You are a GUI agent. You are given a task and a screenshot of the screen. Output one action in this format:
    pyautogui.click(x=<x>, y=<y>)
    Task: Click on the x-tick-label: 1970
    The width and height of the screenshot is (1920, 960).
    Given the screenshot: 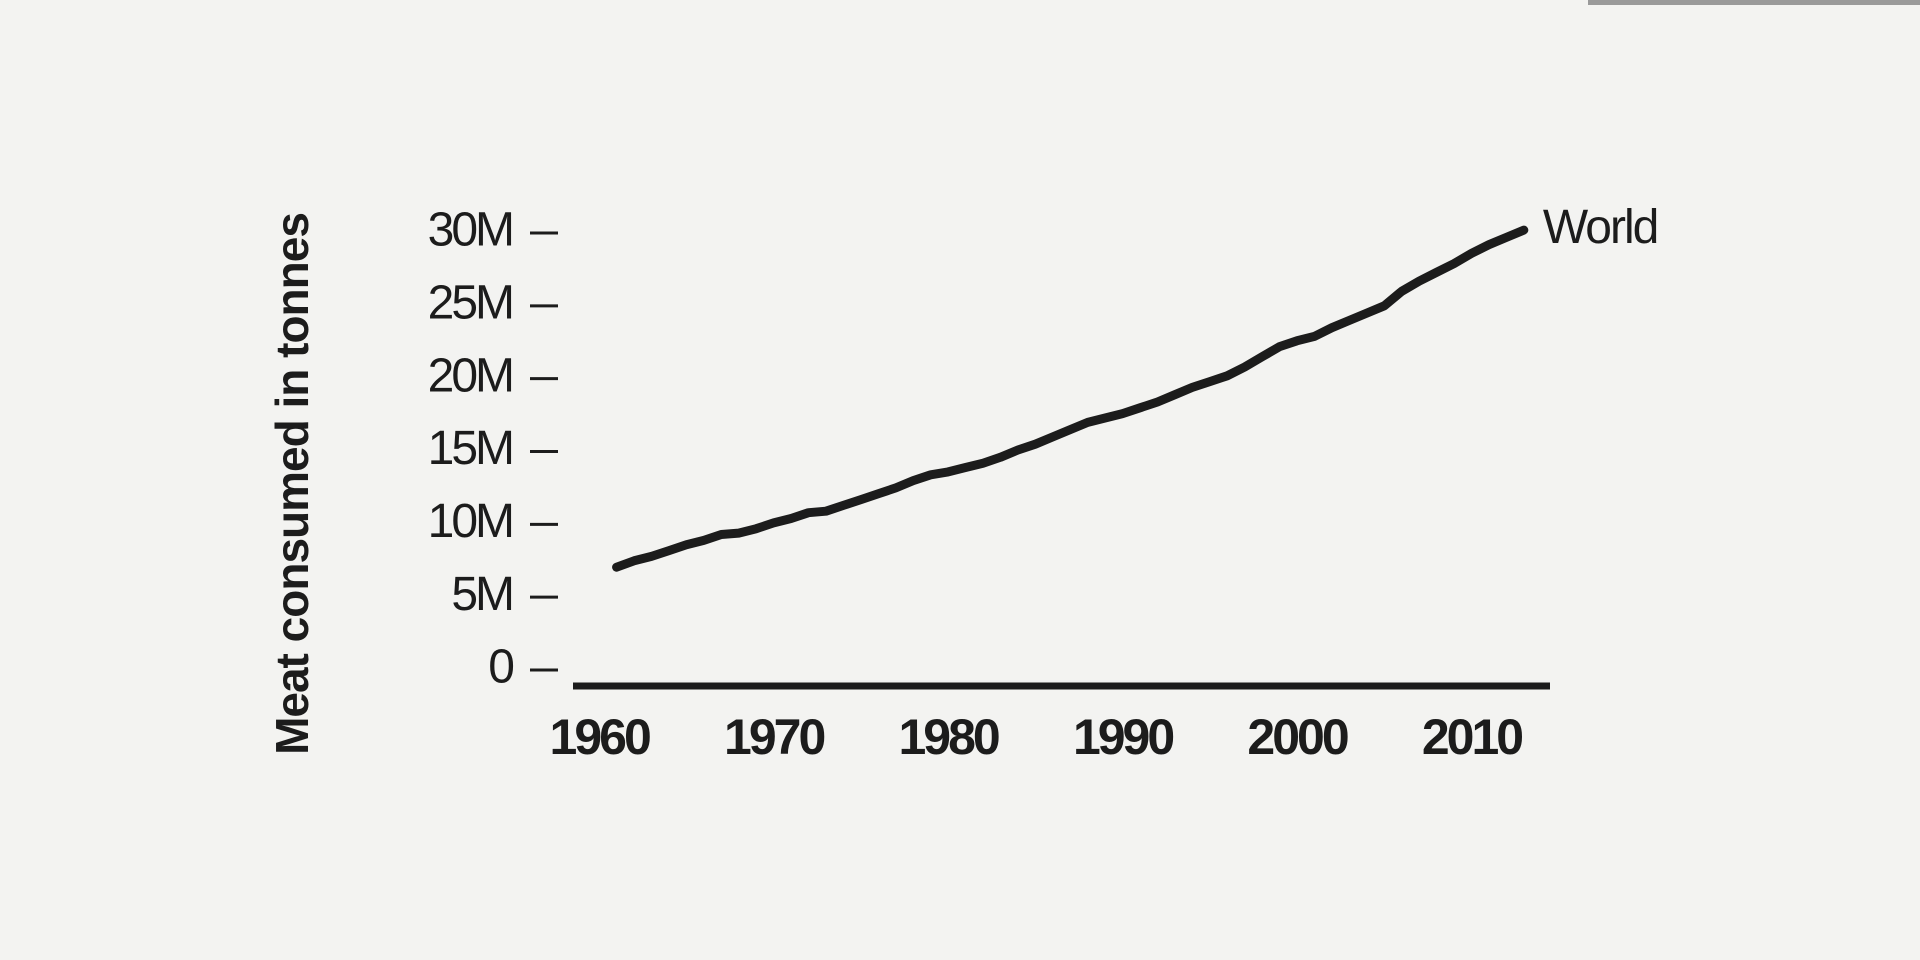 What is the action you would take?
    pyautogui.click(x=774, y=737)
    